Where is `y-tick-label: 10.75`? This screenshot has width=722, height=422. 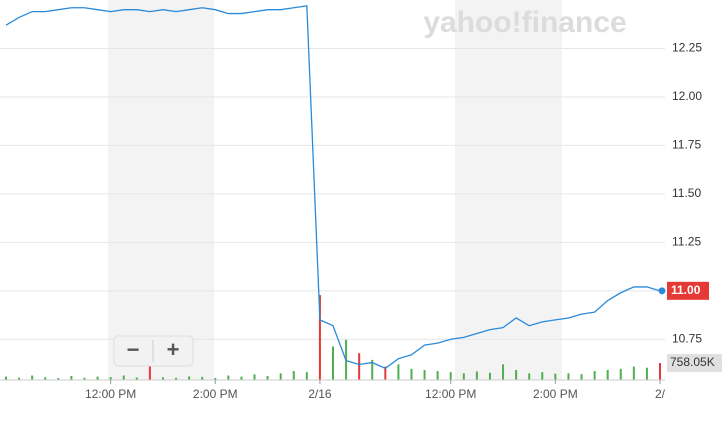
y-tick-label: 10.75 is located at coordinates (687, 338).